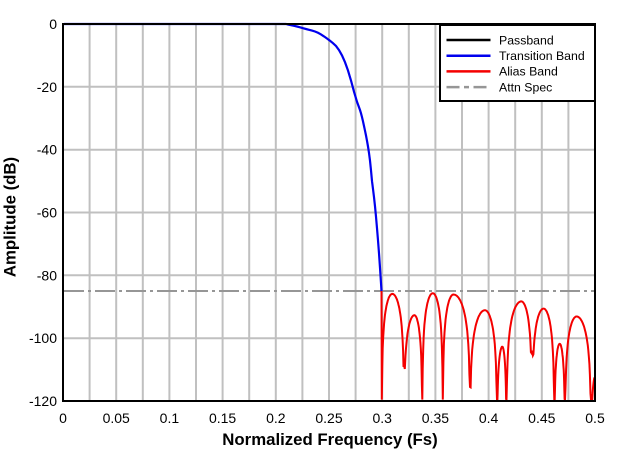  Describe the element at coordinates (43, 338) in the screenshot. I see `svg-text: -100` at that location.